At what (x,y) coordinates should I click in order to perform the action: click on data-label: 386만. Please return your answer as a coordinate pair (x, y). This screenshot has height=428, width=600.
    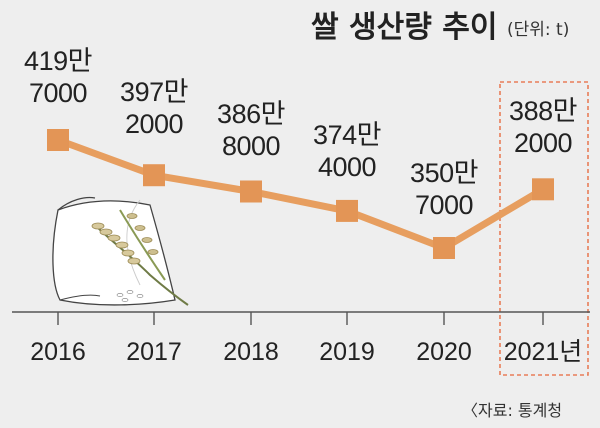
    Looking at the image, I should click on (251, 114).